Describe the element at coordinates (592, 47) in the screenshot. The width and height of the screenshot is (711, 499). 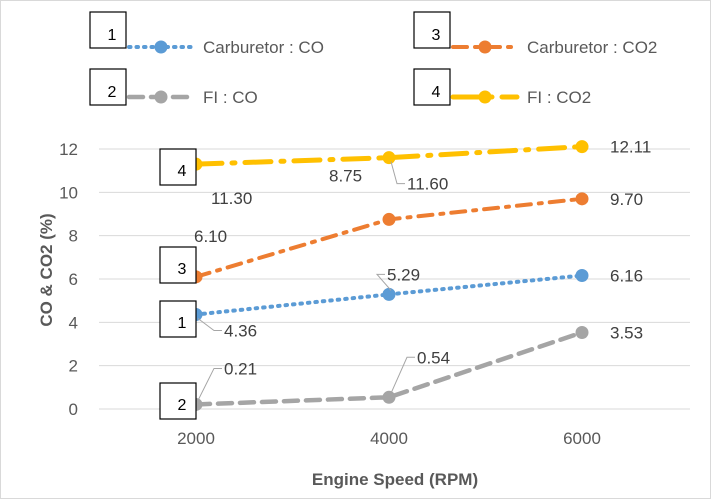
I see `legend-label: Carburetor : CO2` at that location.